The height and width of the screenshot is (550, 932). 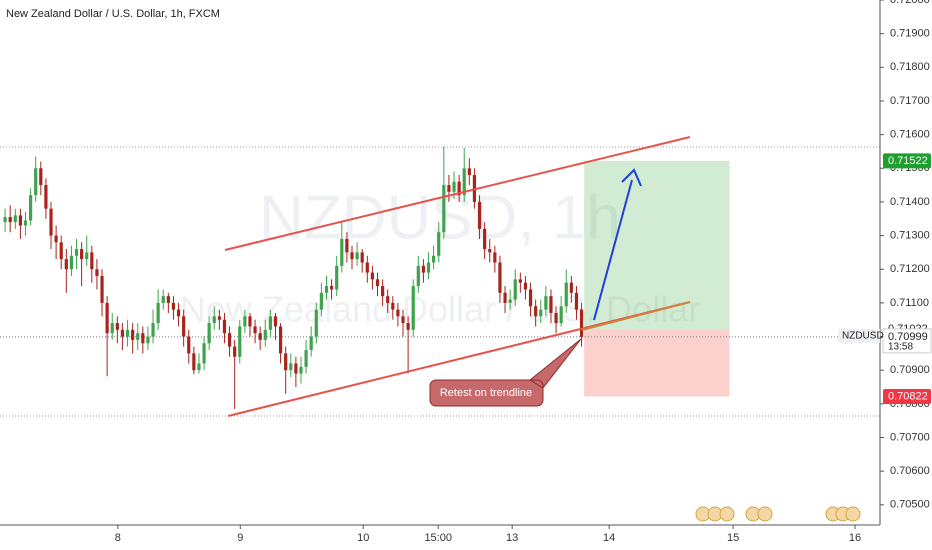 I want to click on target-price-label-box, so click(x=907, y=161).